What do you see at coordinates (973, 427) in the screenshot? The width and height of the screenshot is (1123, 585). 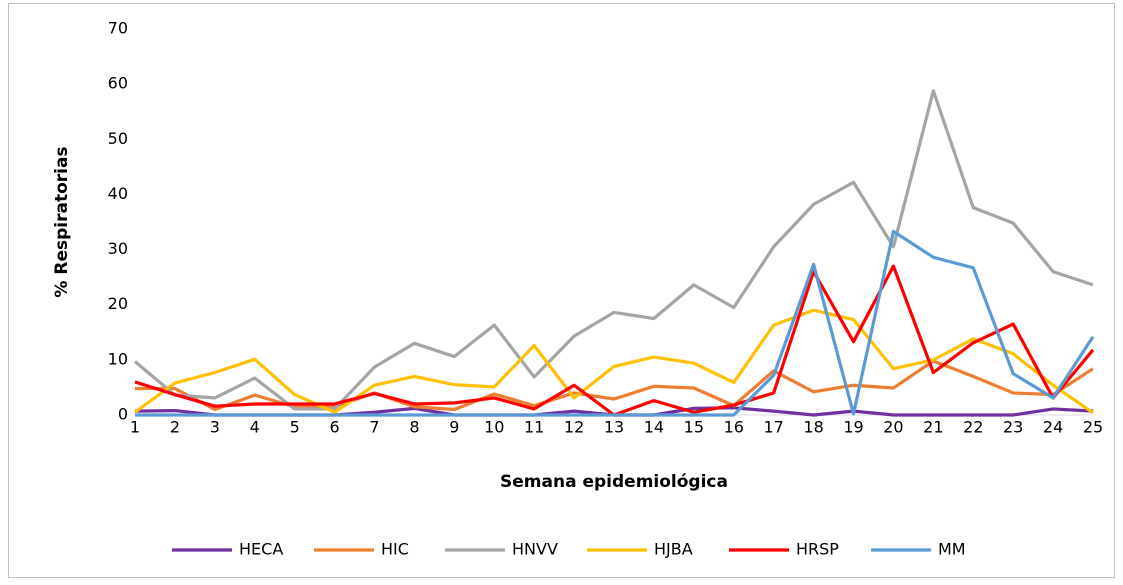 I see `x-tick-label: 22` at bounding box center [973, 427].